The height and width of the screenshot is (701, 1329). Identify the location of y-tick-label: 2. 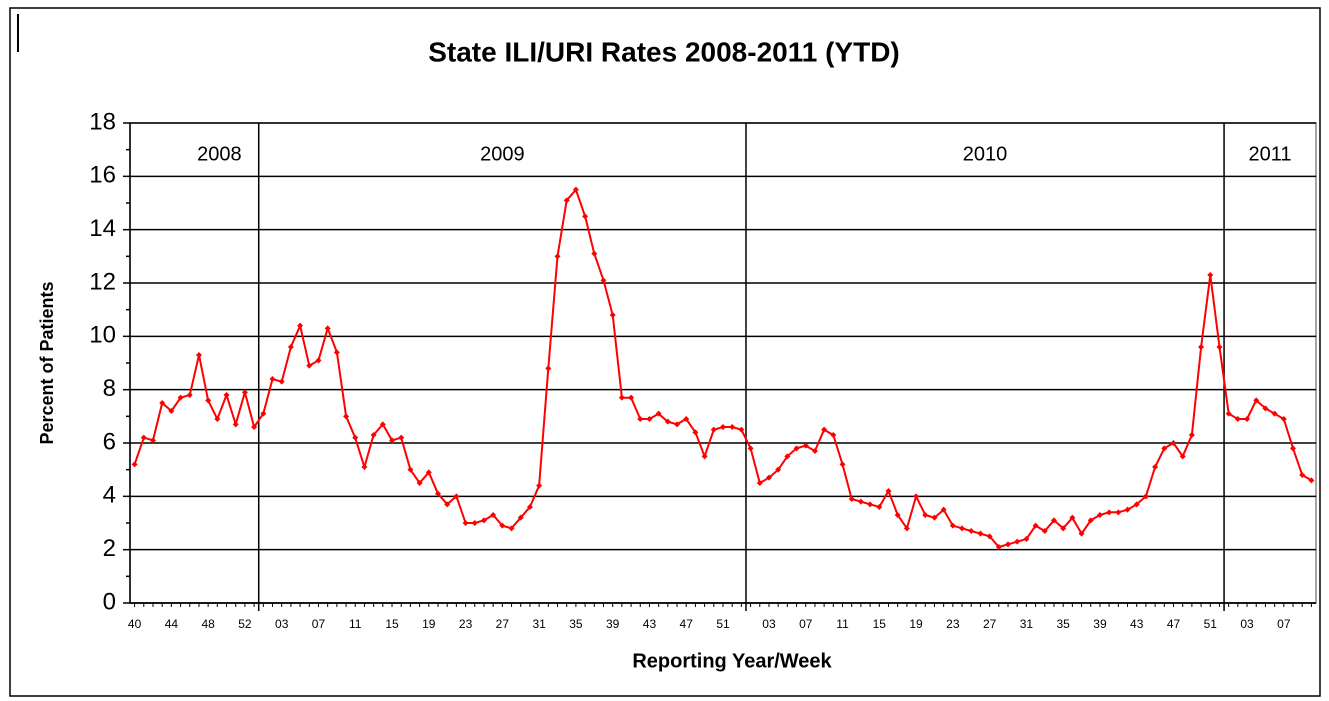
(109, 548).